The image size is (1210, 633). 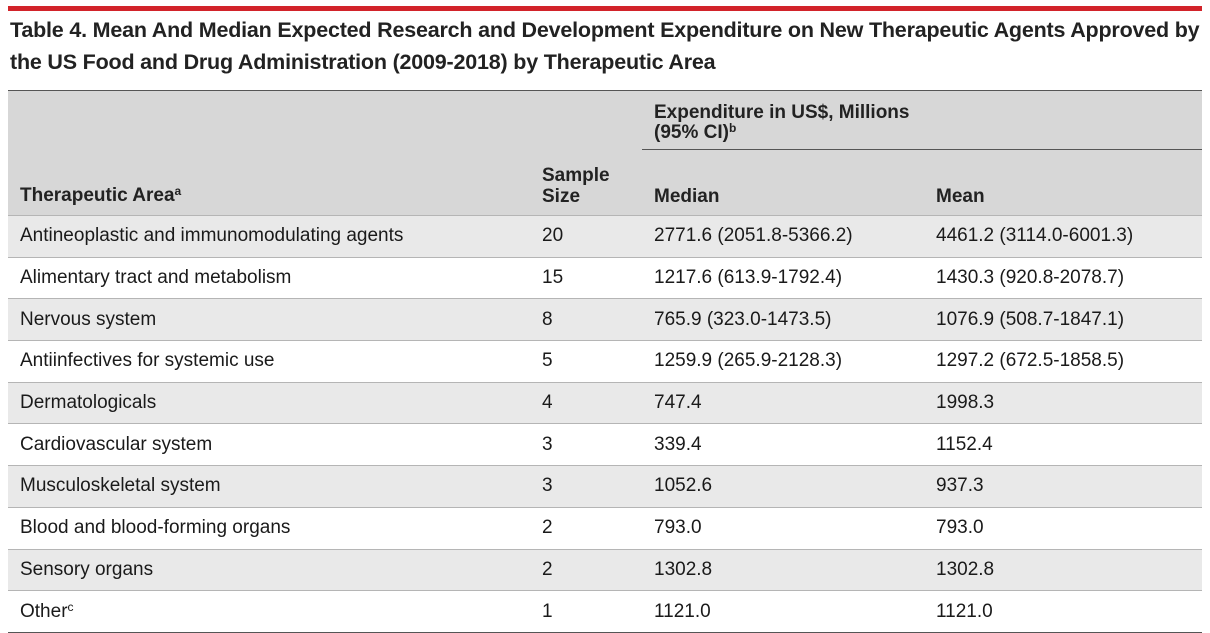 I want to click on title-accent-rule, so click(x=605, y=8).